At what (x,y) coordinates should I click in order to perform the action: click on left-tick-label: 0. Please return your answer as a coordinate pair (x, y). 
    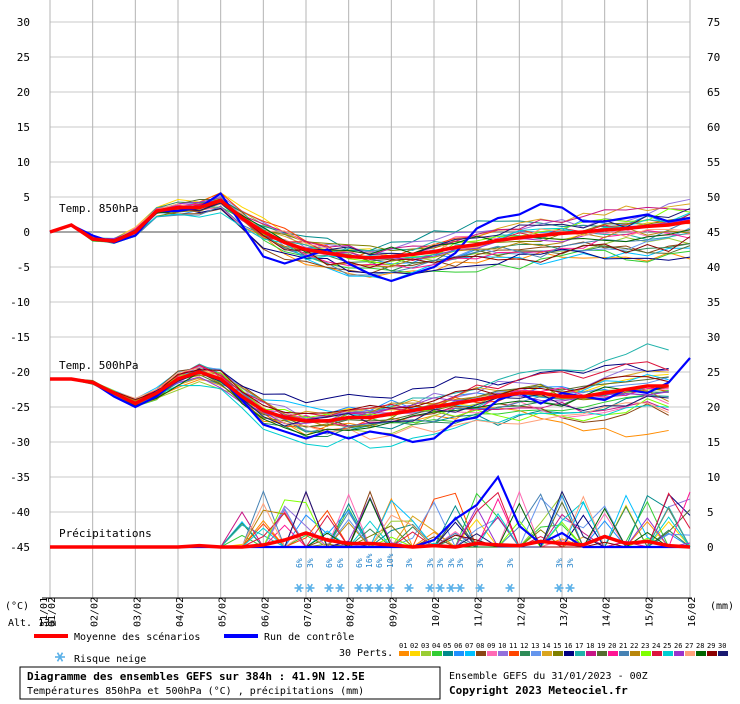
    Looking at the image, I should click on (26, 232).